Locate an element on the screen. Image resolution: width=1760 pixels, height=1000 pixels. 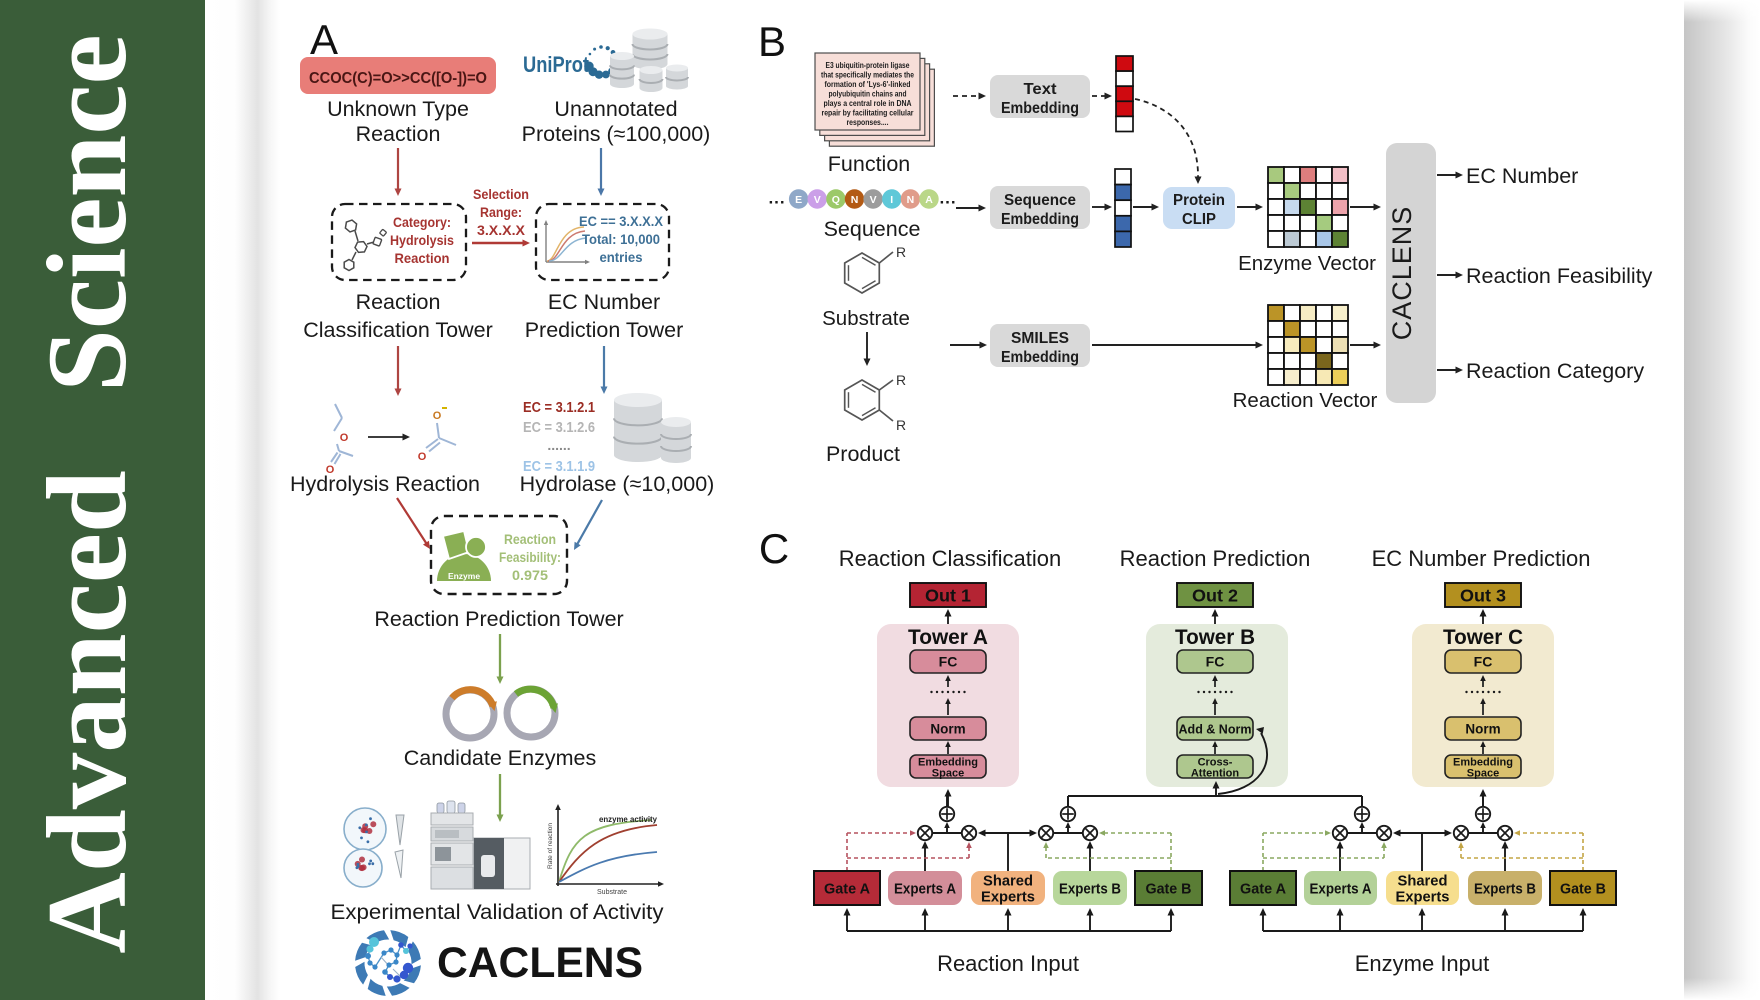
svg-text: Out 2 is located at coordinates (1215, 596).